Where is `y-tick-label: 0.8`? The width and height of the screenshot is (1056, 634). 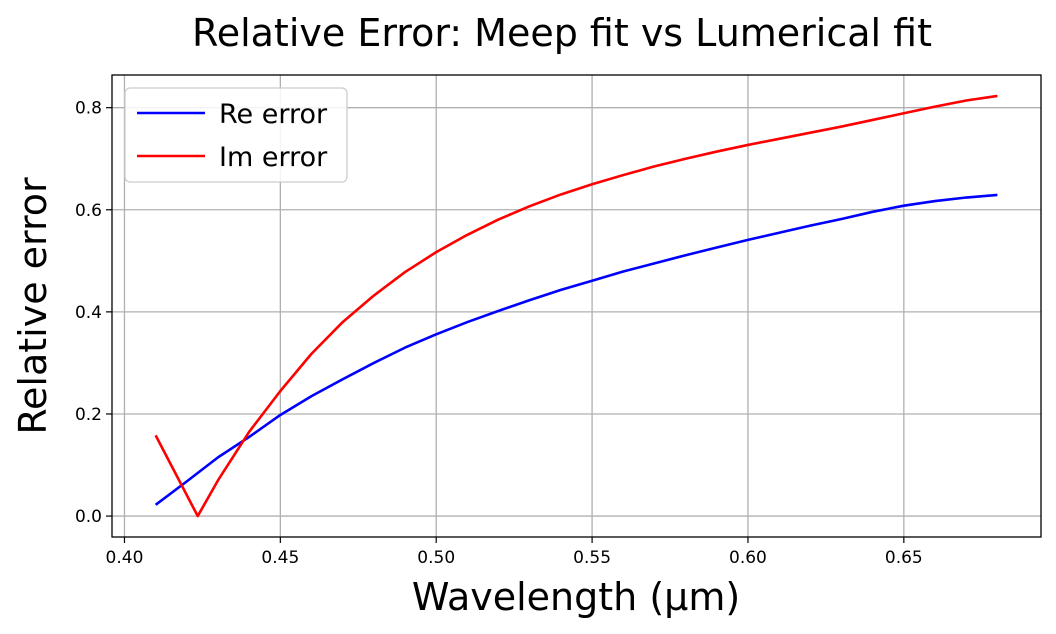 y-tick-label: 0.8 is located at coordinates (88, 109).